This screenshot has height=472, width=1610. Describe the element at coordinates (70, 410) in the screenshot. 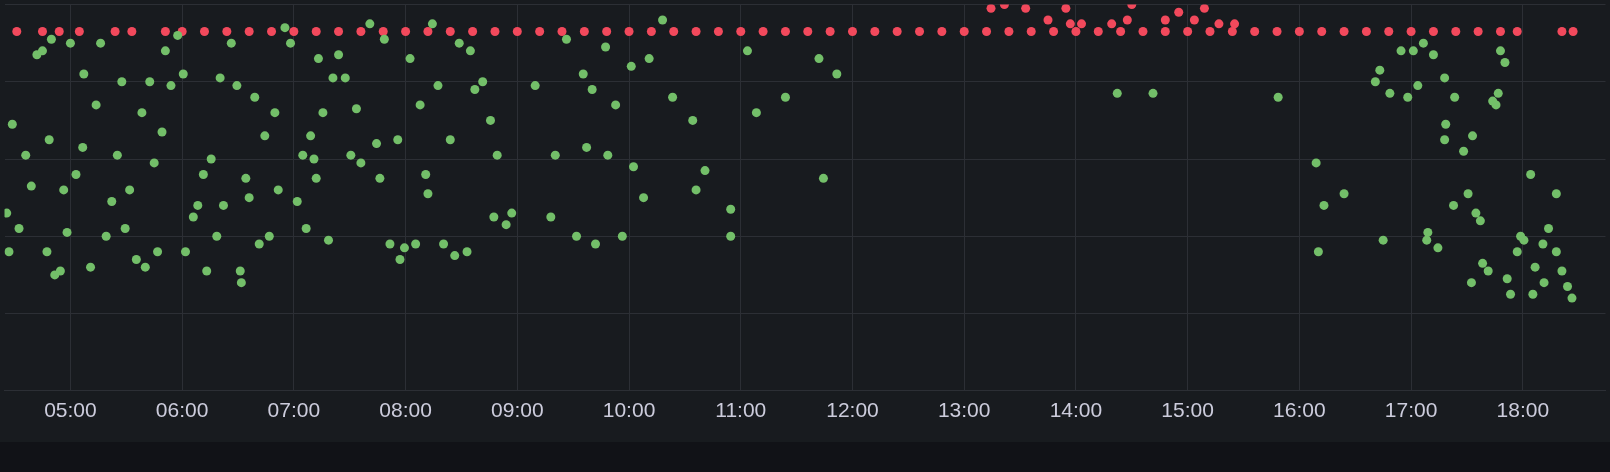

I see `x-tick-label: 05:00` at that location.